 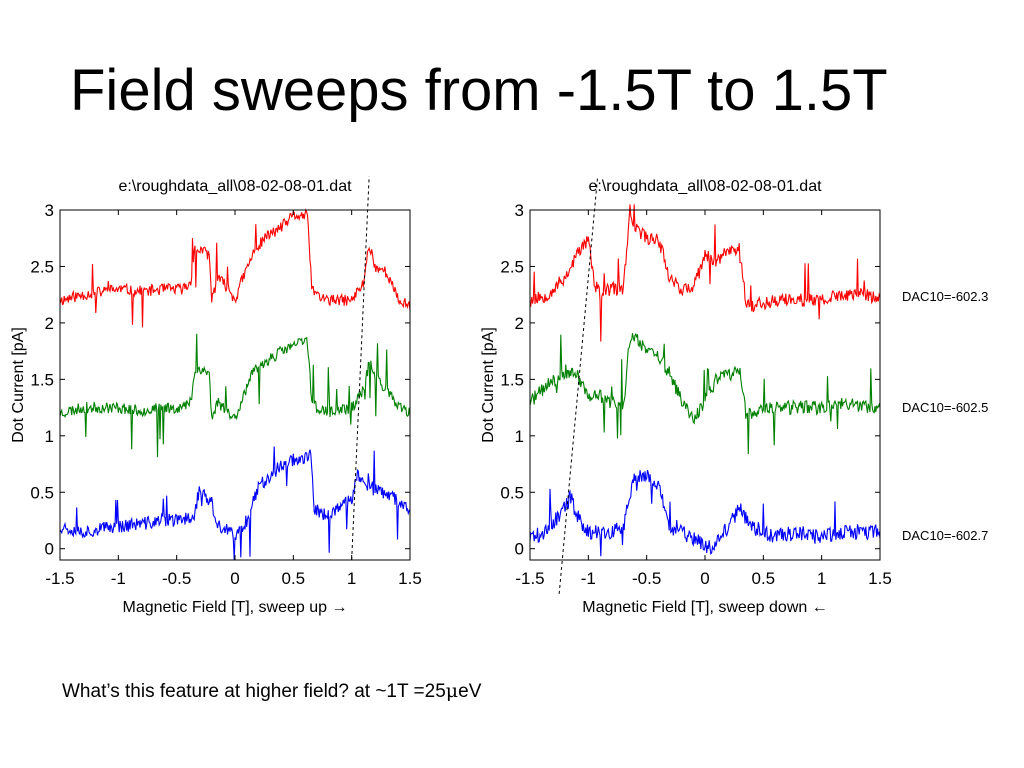 What do you see at coordinates (704, 607) in the screenshot?
I see `x-axis-label: Magnetic Field [T], sweep down ←` at bounding box center [704, 607].